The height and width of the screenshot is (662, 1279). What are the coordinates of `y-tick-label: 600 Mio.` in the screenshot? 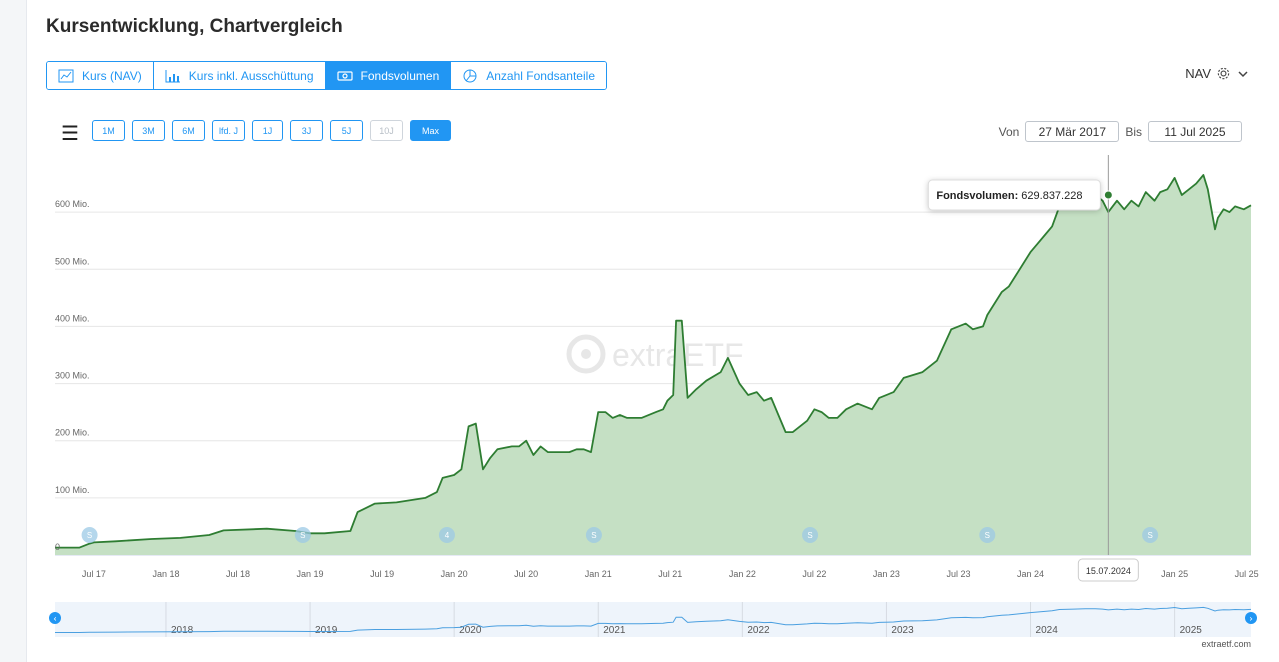 It's located at (72, 204).